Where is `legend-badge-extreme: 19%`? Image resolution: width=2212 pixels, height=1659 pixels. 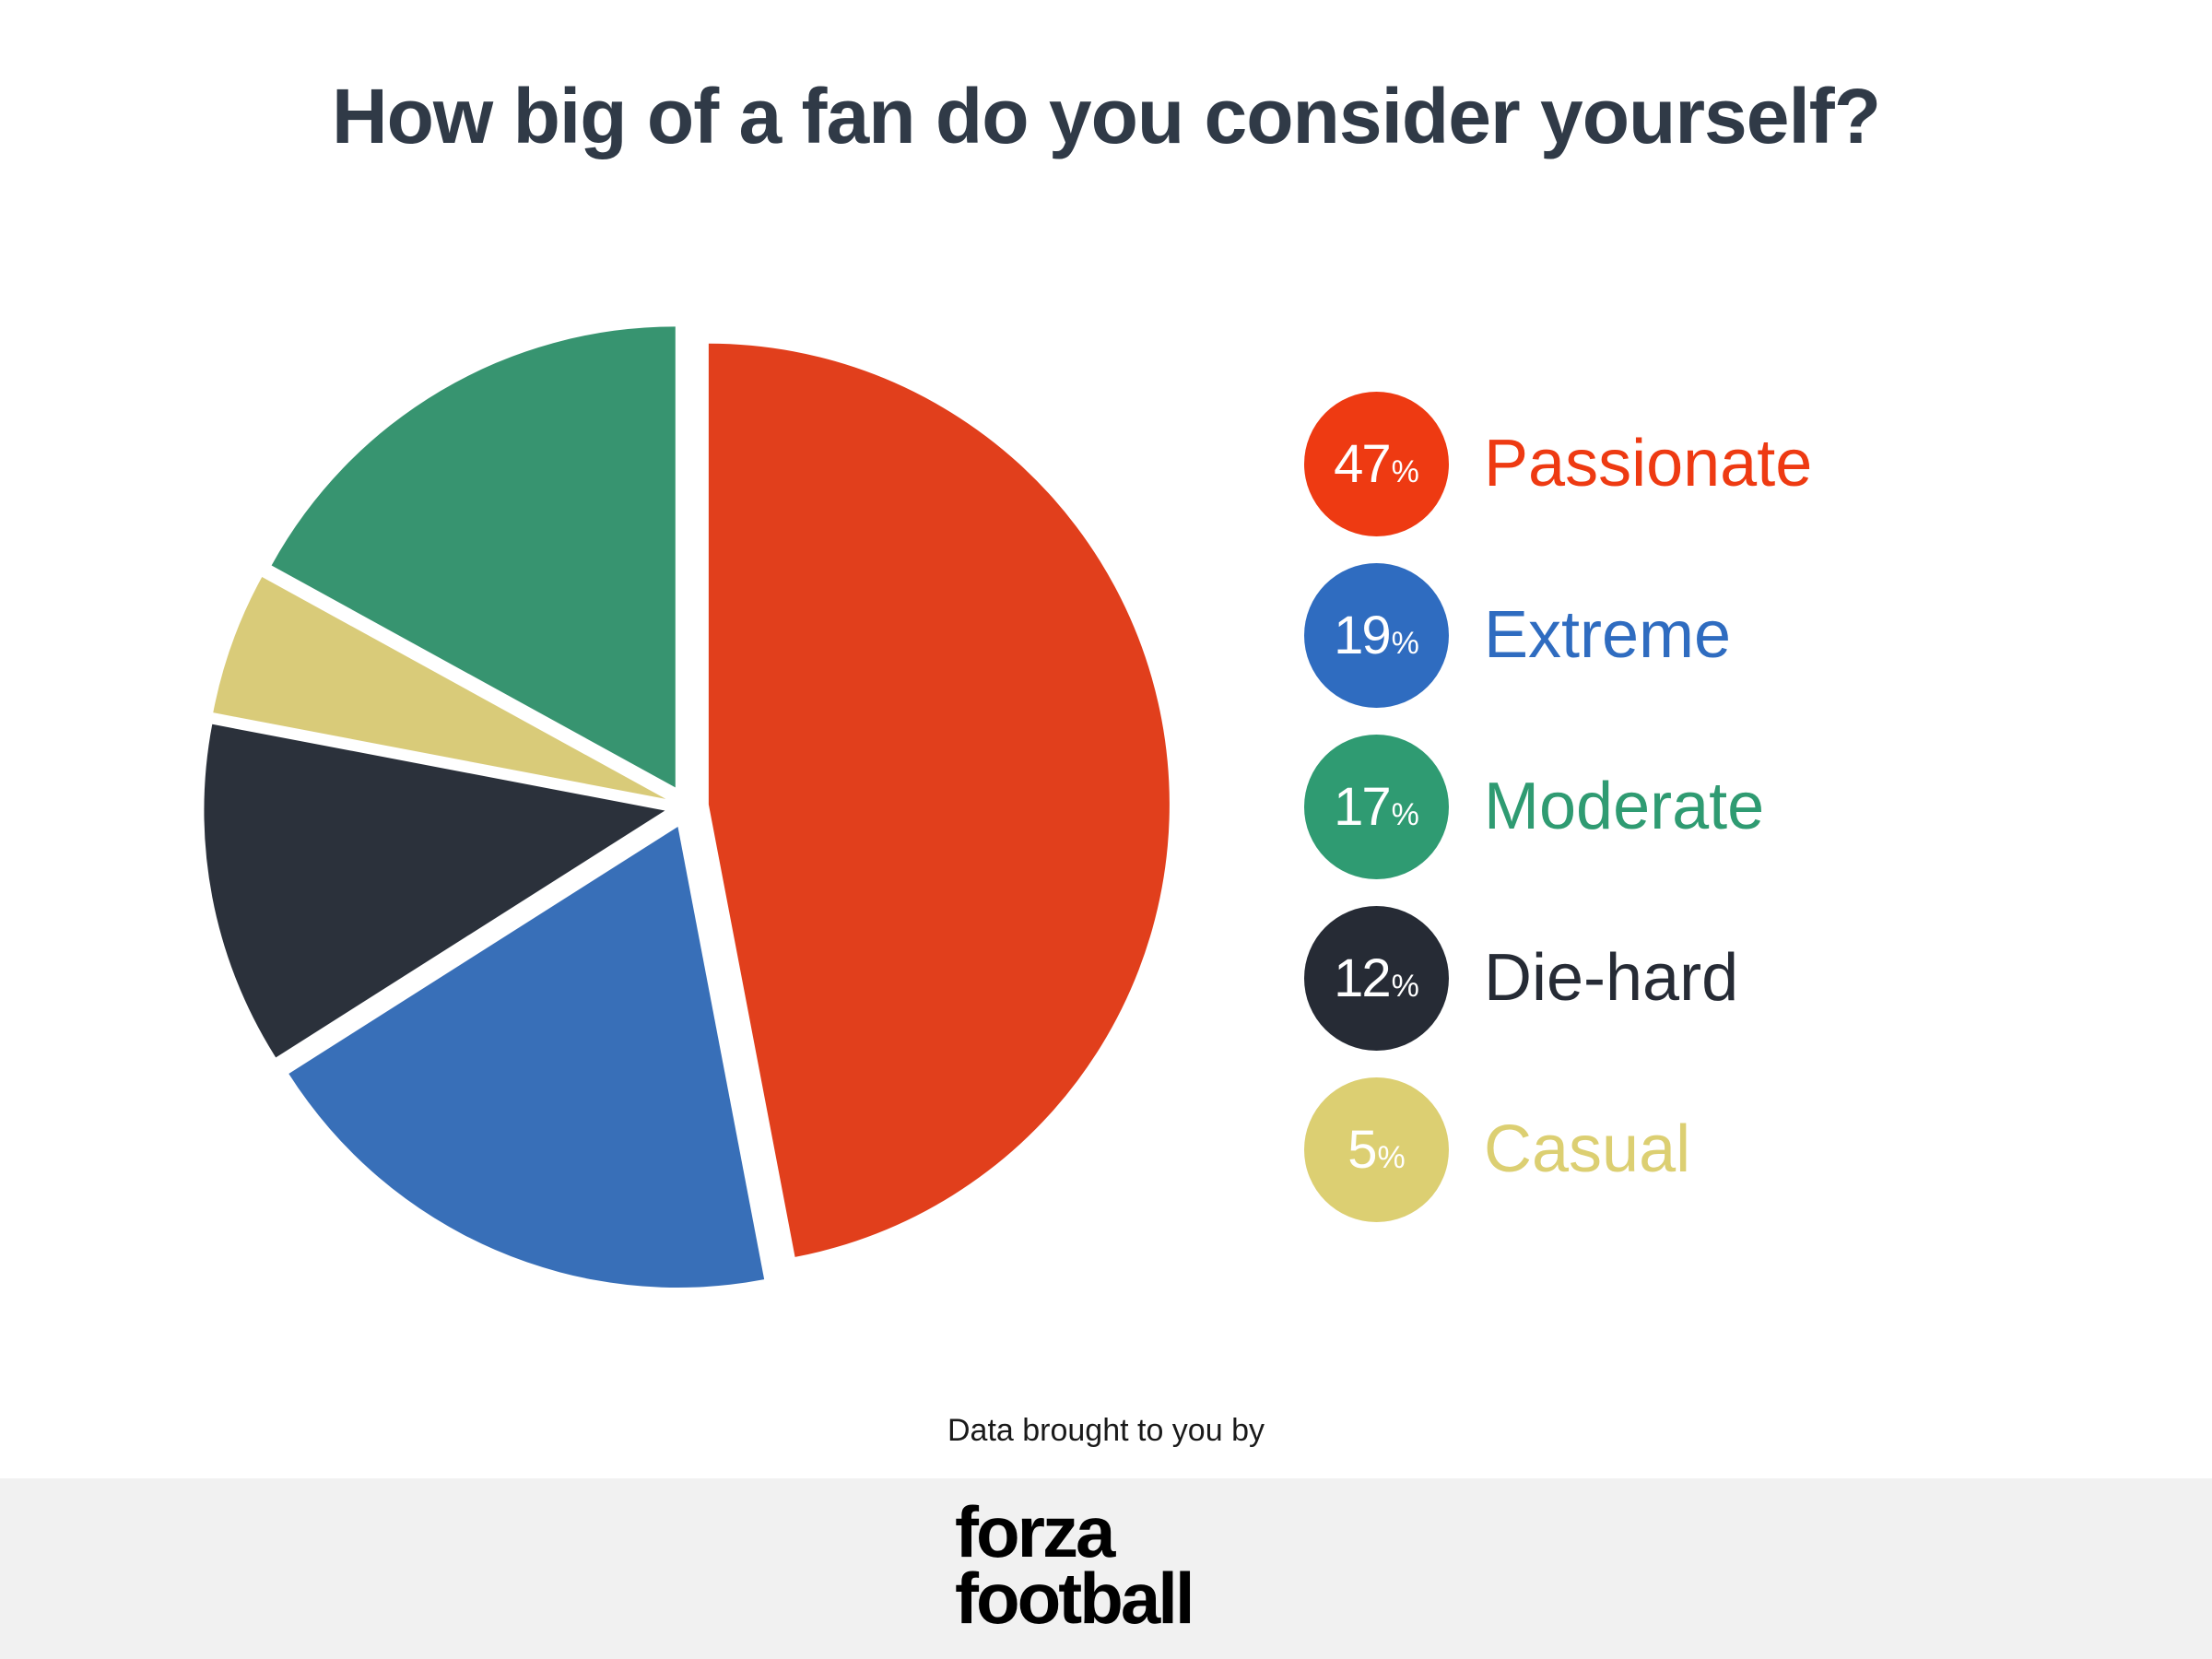
legend-badge-extreme: 19% is located at coordinates (1376, 635).